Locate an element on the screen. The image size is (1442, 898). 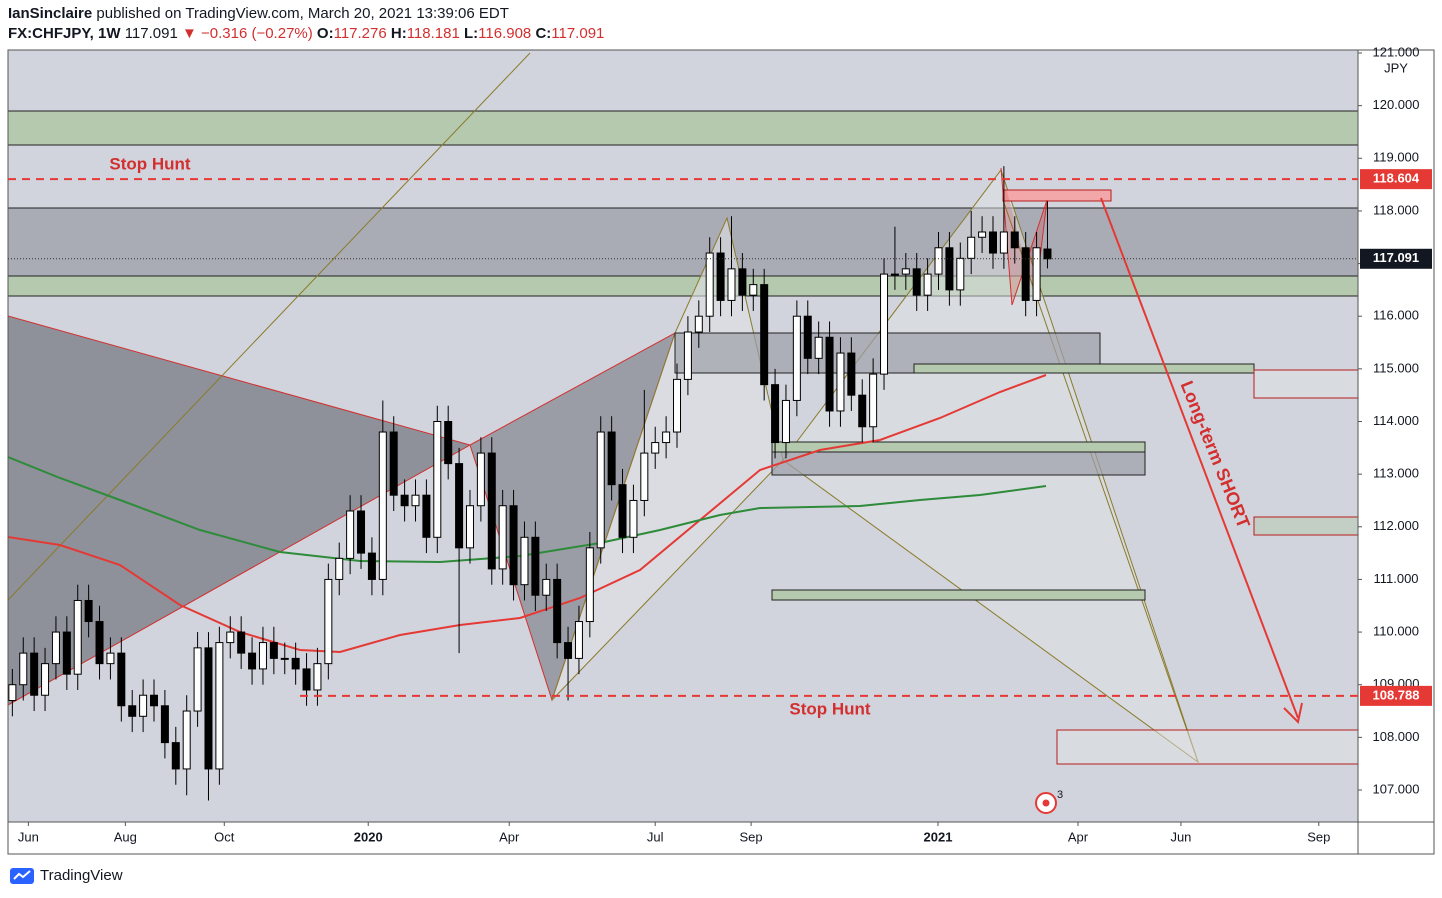
y-tick-label: 108.000 is located at coordinates (1396, 736).